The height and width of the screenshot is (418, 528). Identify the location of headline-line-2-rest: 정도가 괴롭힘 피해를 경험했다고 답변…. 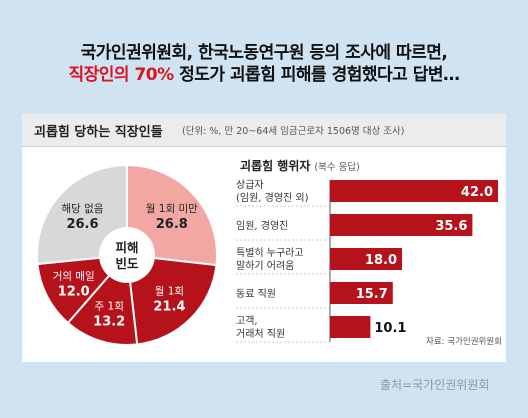
(316, 75).